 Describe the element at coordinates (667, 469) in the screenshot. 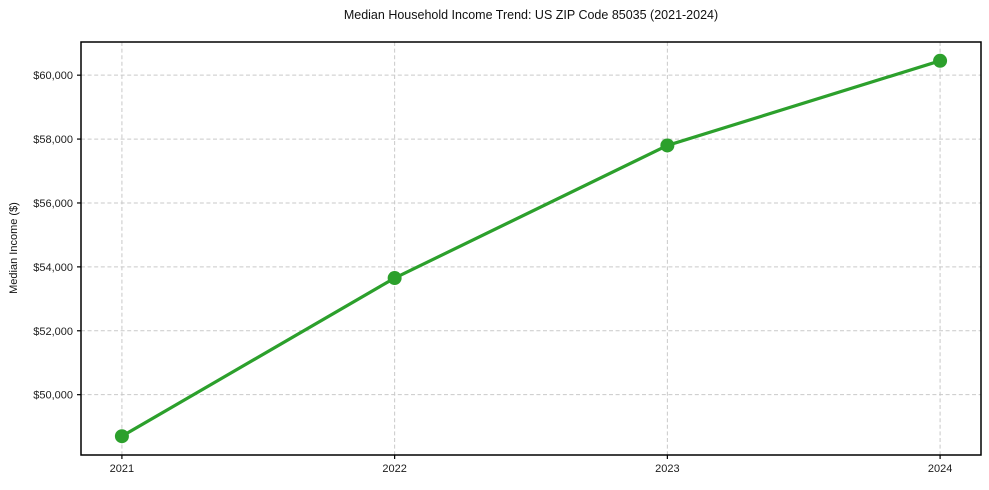

I see `x-tick-label: 2023` at that location.